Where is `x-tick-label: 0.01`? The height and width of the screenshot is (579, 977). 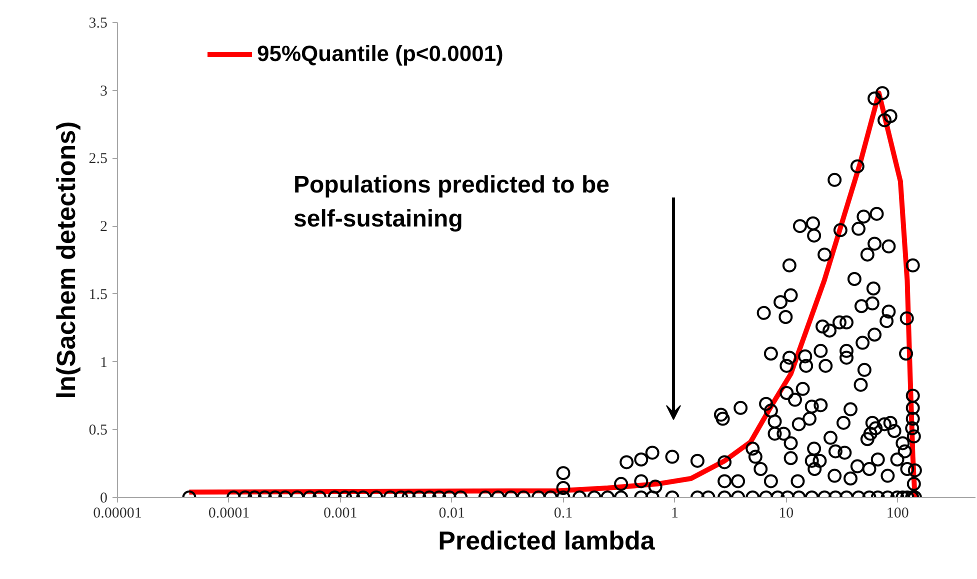
x-tick-label: 0.01 is located at coordinates (451, 514).